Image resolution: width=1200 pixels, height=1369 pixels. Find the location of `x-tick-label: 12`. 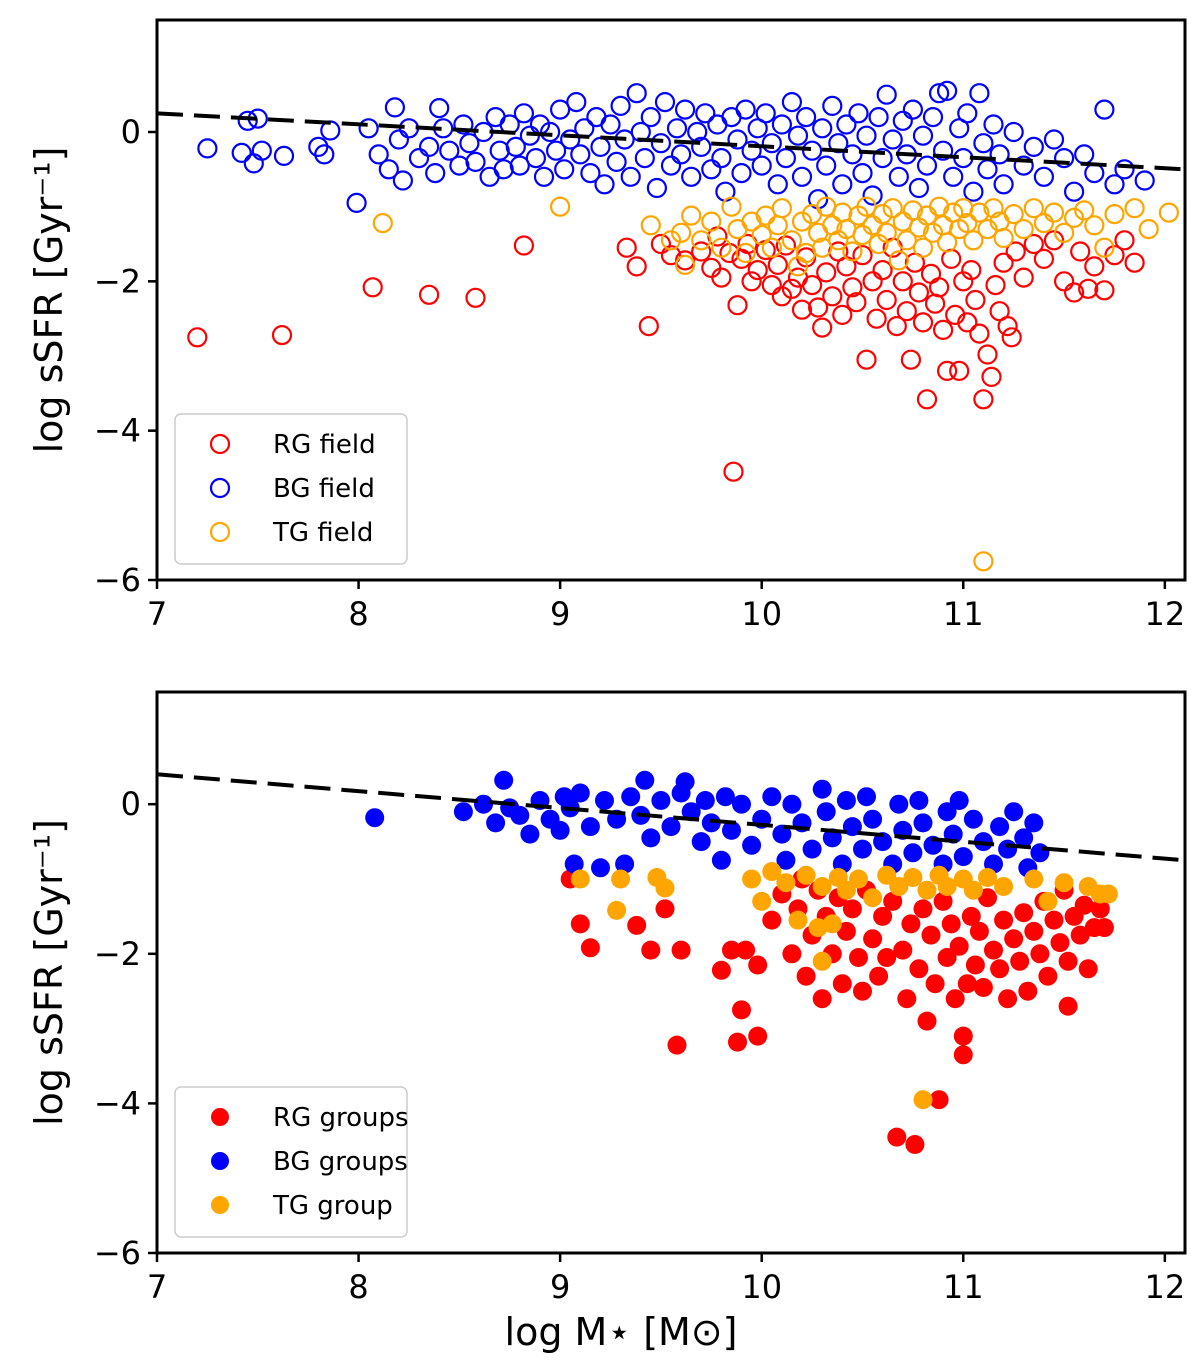

x-tick-label: 12 is located at coordinates (1164, 614).